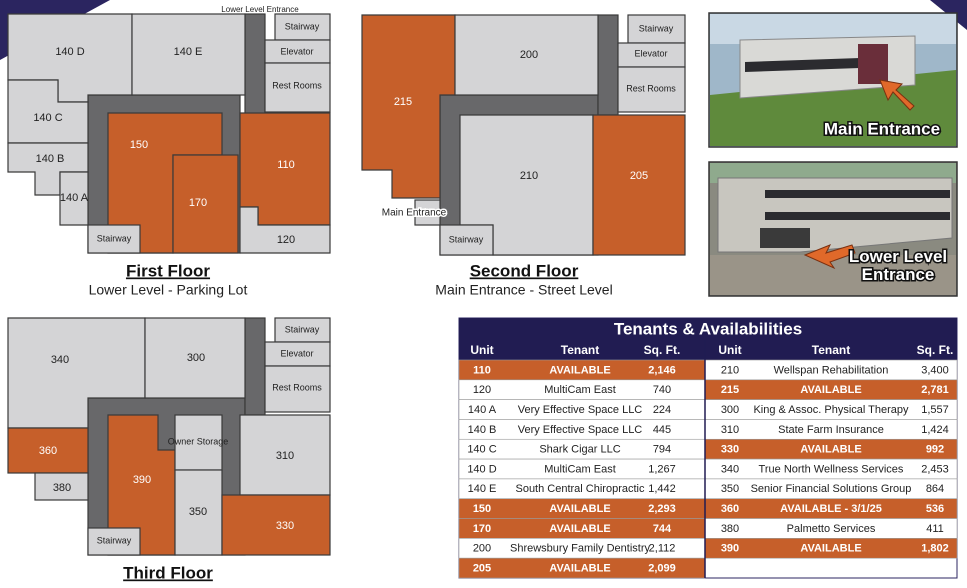 Image resolution: width=967 pixels, height=588 pixels. Describe the element at coordinates (168, 572) in the screenshot. I see `floor-title: Third Floor` at that location.